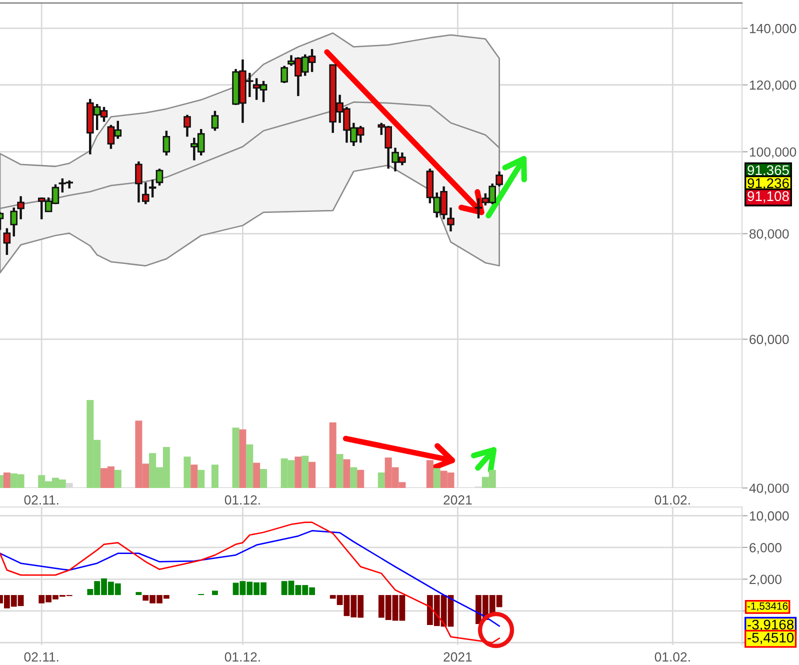 The image size is (799, 665). I want to click on text: -5,4510, so click(771, 638).